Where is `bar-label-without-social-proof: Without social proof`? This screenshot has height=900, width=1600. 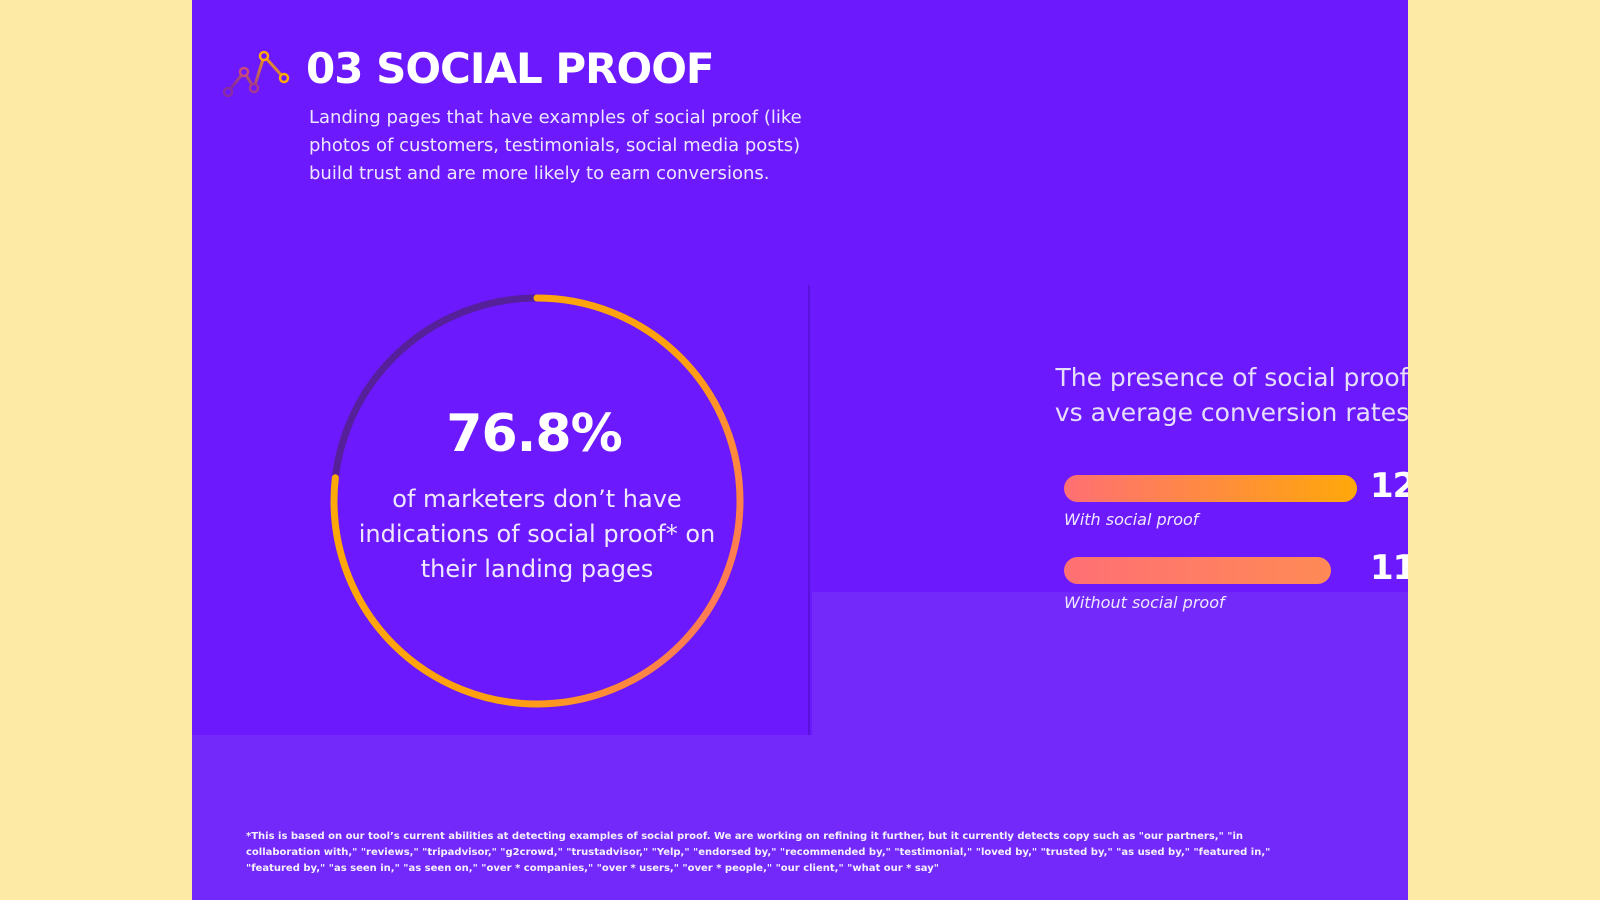 bar-label-without-social-proof: Without social proof is located at coordinates (1144, 602).